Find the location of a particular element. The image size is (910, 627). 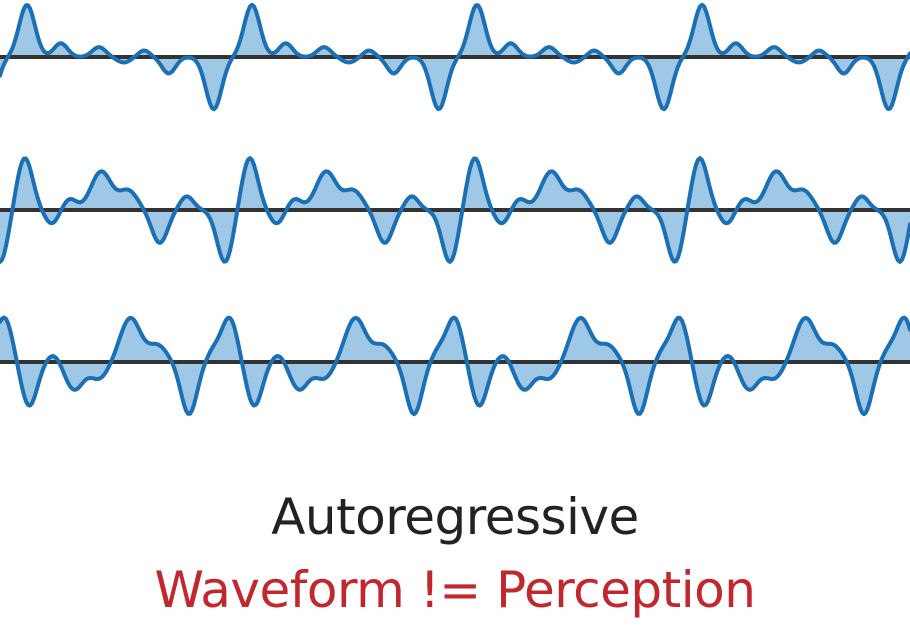

caption-title: Autoregressive is located at coordinates (455, 517).